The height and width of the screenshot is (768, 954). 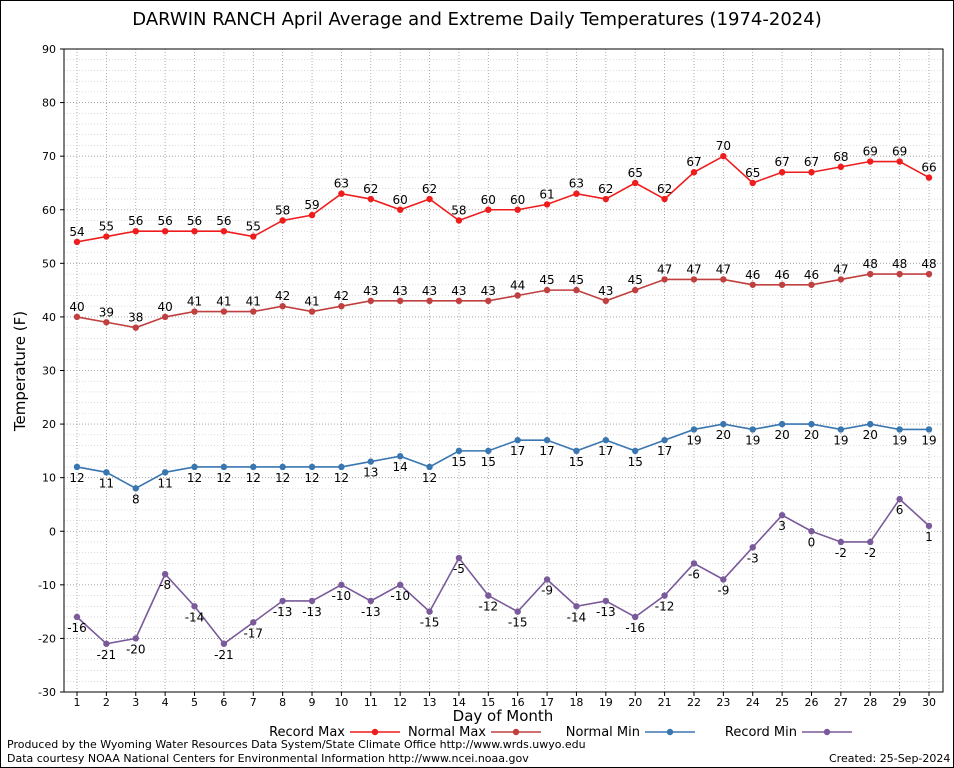 What do you see at coordinates (811, 702) in the screenshot?
I see `x-tick-label: 26` at bounding box center [811, 702].